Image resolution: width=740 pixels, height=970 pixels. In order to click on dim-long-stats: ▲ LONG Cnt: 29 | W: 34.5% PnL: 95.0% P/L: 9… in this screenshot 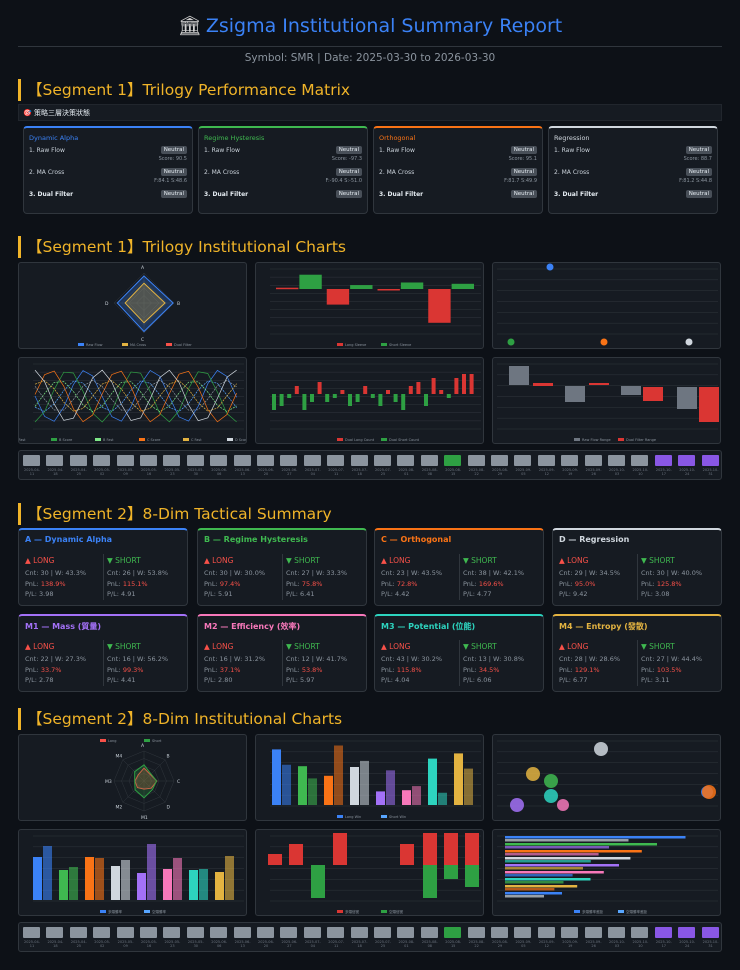, I will do `click(597, 578)`.